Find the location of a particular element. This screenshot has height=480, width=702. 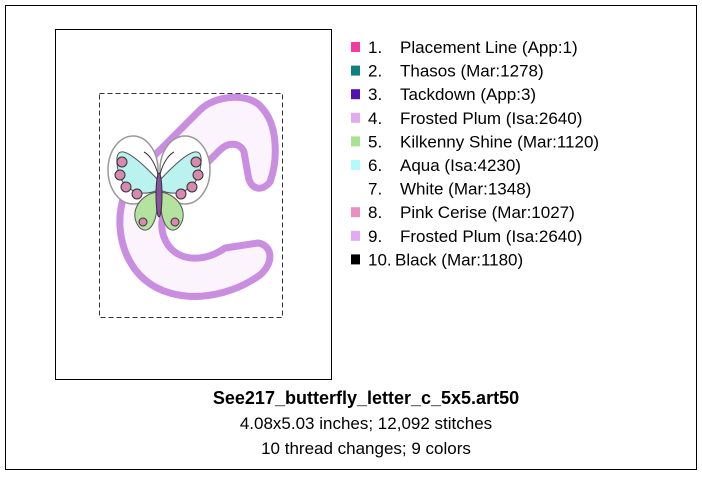

design-preview is located at coordinates (191, 205).